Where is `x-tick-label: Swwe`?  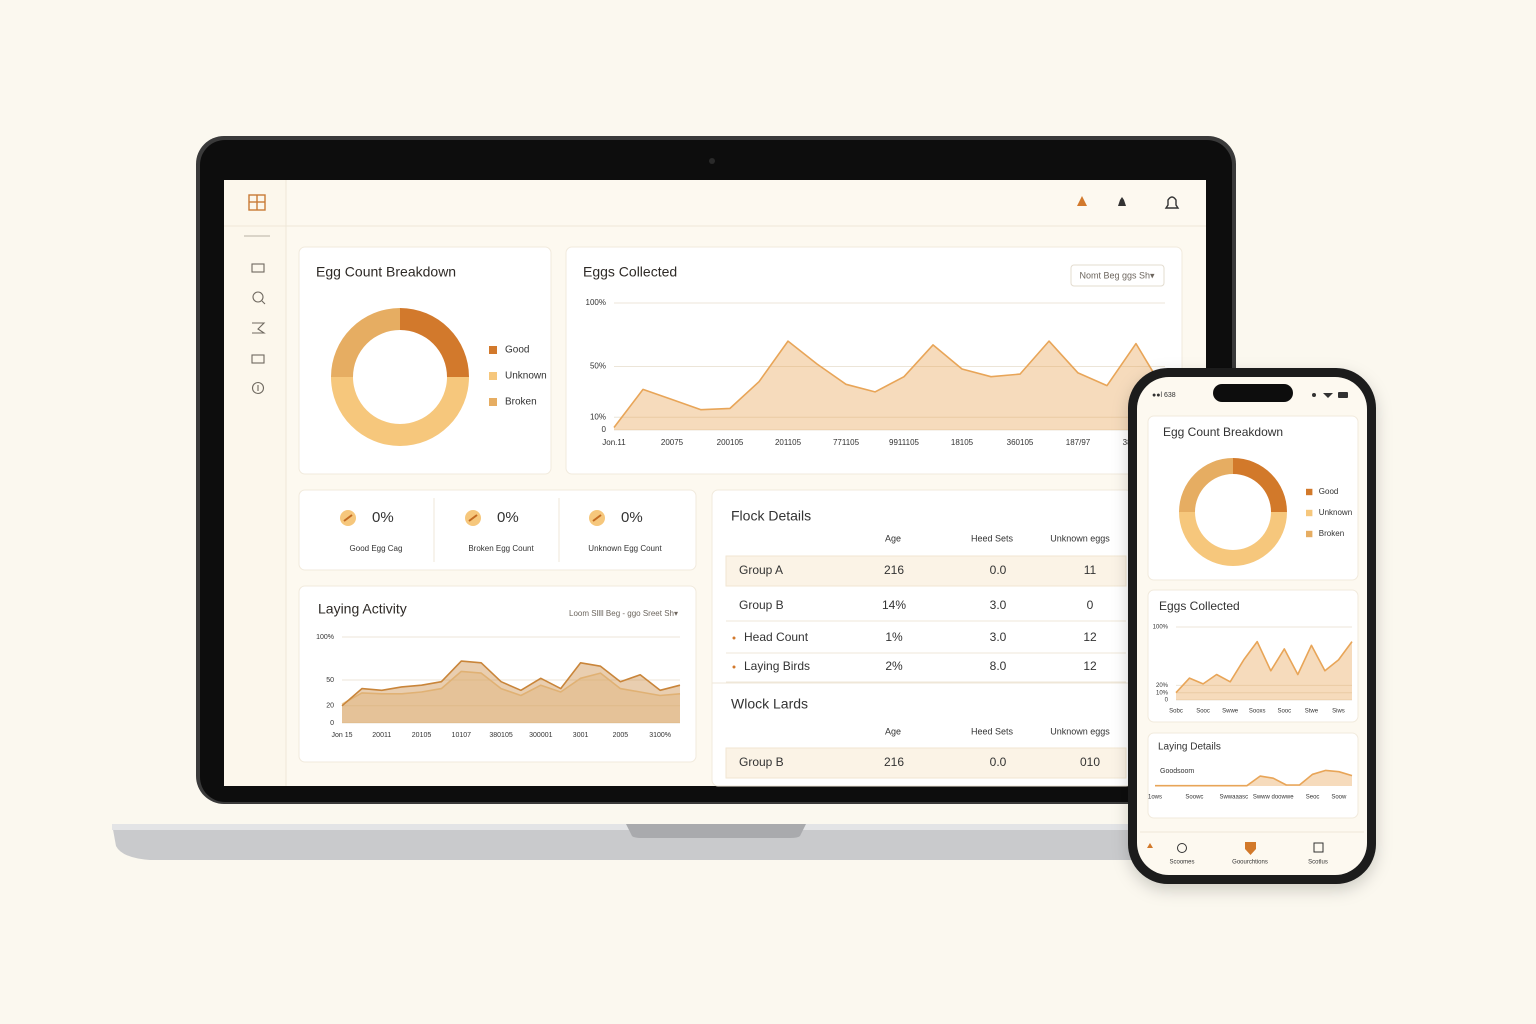 x-tick-label: Swwe is located at coordinates (1230, 712).